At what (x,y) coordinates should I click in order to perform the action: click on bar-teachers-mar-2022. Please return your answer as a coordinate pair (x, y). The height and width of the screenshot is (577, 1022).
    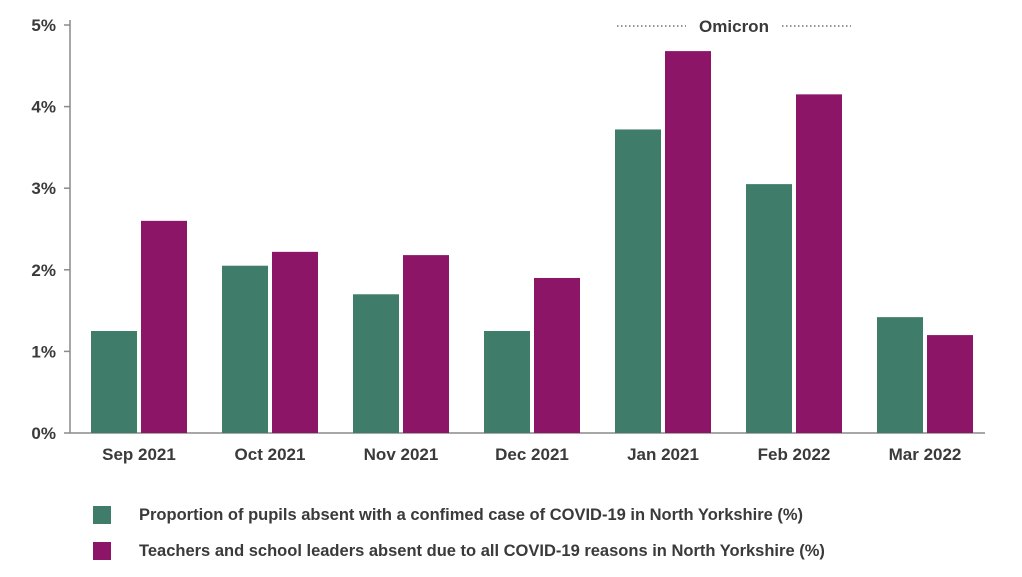
    Looking at the image, I should click on (950, 384).